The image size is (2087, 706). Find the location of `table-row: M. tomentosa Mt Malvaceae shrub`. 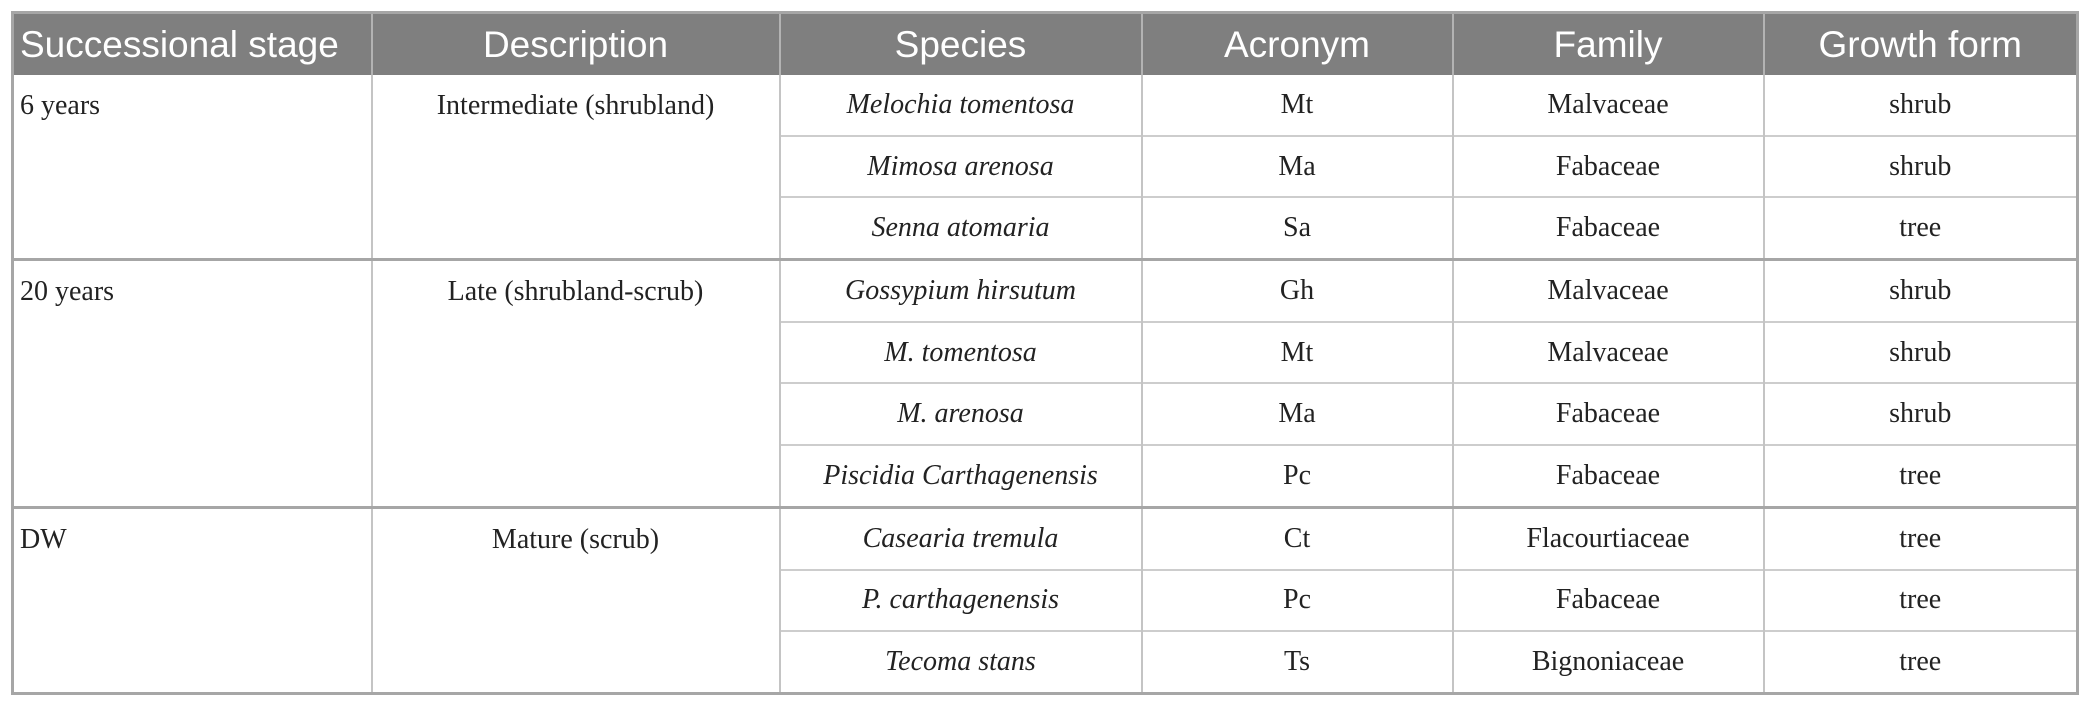

table-row: M. tomentosa Mt Malvaceae shrub is located at coordinates (1045, 352).